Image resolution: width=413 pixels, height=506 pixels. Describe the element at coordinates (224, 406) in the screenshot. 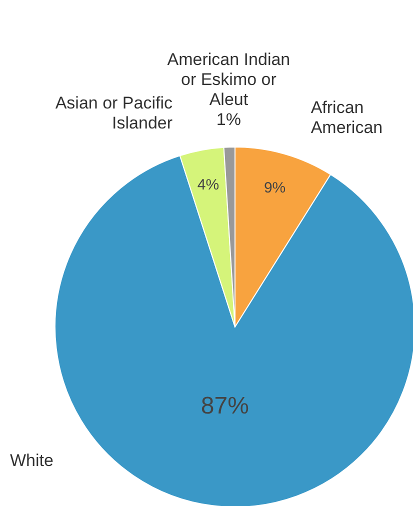

I see `data-label: 87%` at that location.